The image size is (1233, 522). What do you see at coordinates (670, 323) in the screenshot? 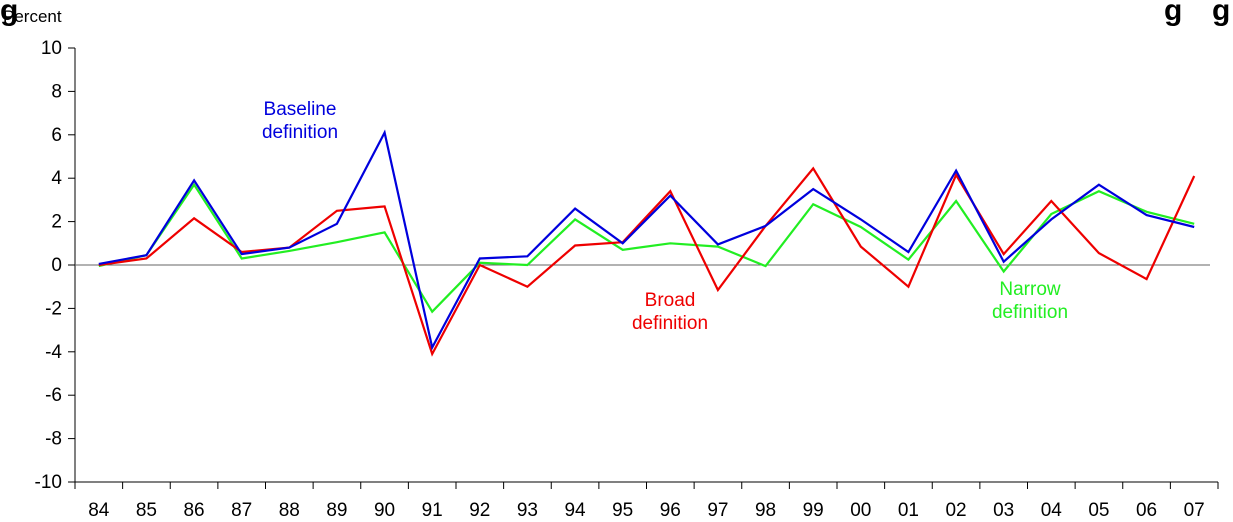
I see `annotation-broad-line-1: definition` at bounding box center [670, 323].